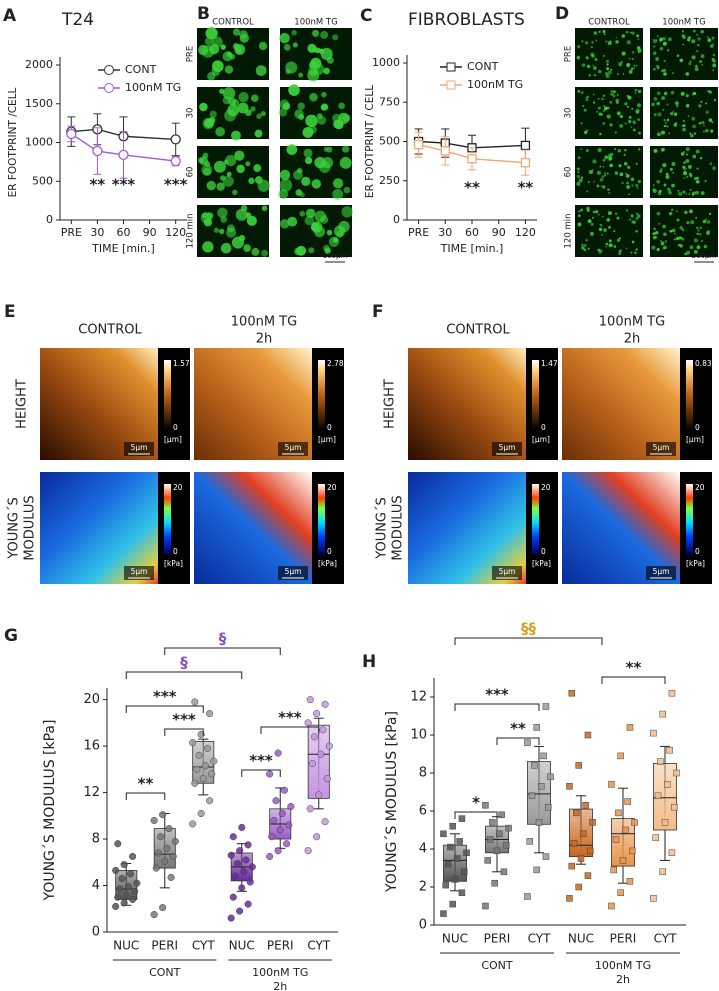 This screenshot has height=991, width=719. Describe the element at coordinates (386, 62) in the screenshot. I see `y-tick-label: 1000` at that location.